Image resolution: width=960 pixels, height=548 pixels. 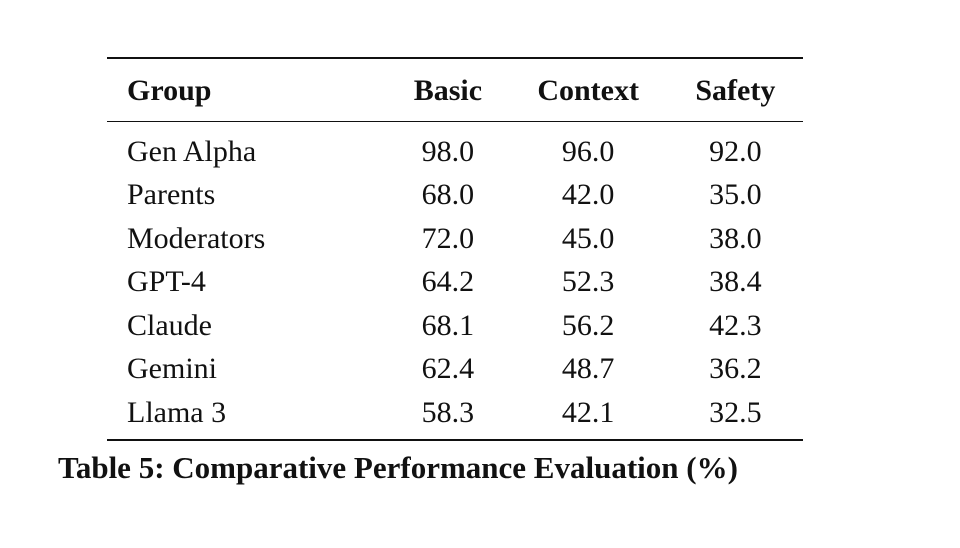 What do you see at coordinates (448, 195) in the screenshot?
I see `basic-cell: 68.0` at bounding box center [448, 195].